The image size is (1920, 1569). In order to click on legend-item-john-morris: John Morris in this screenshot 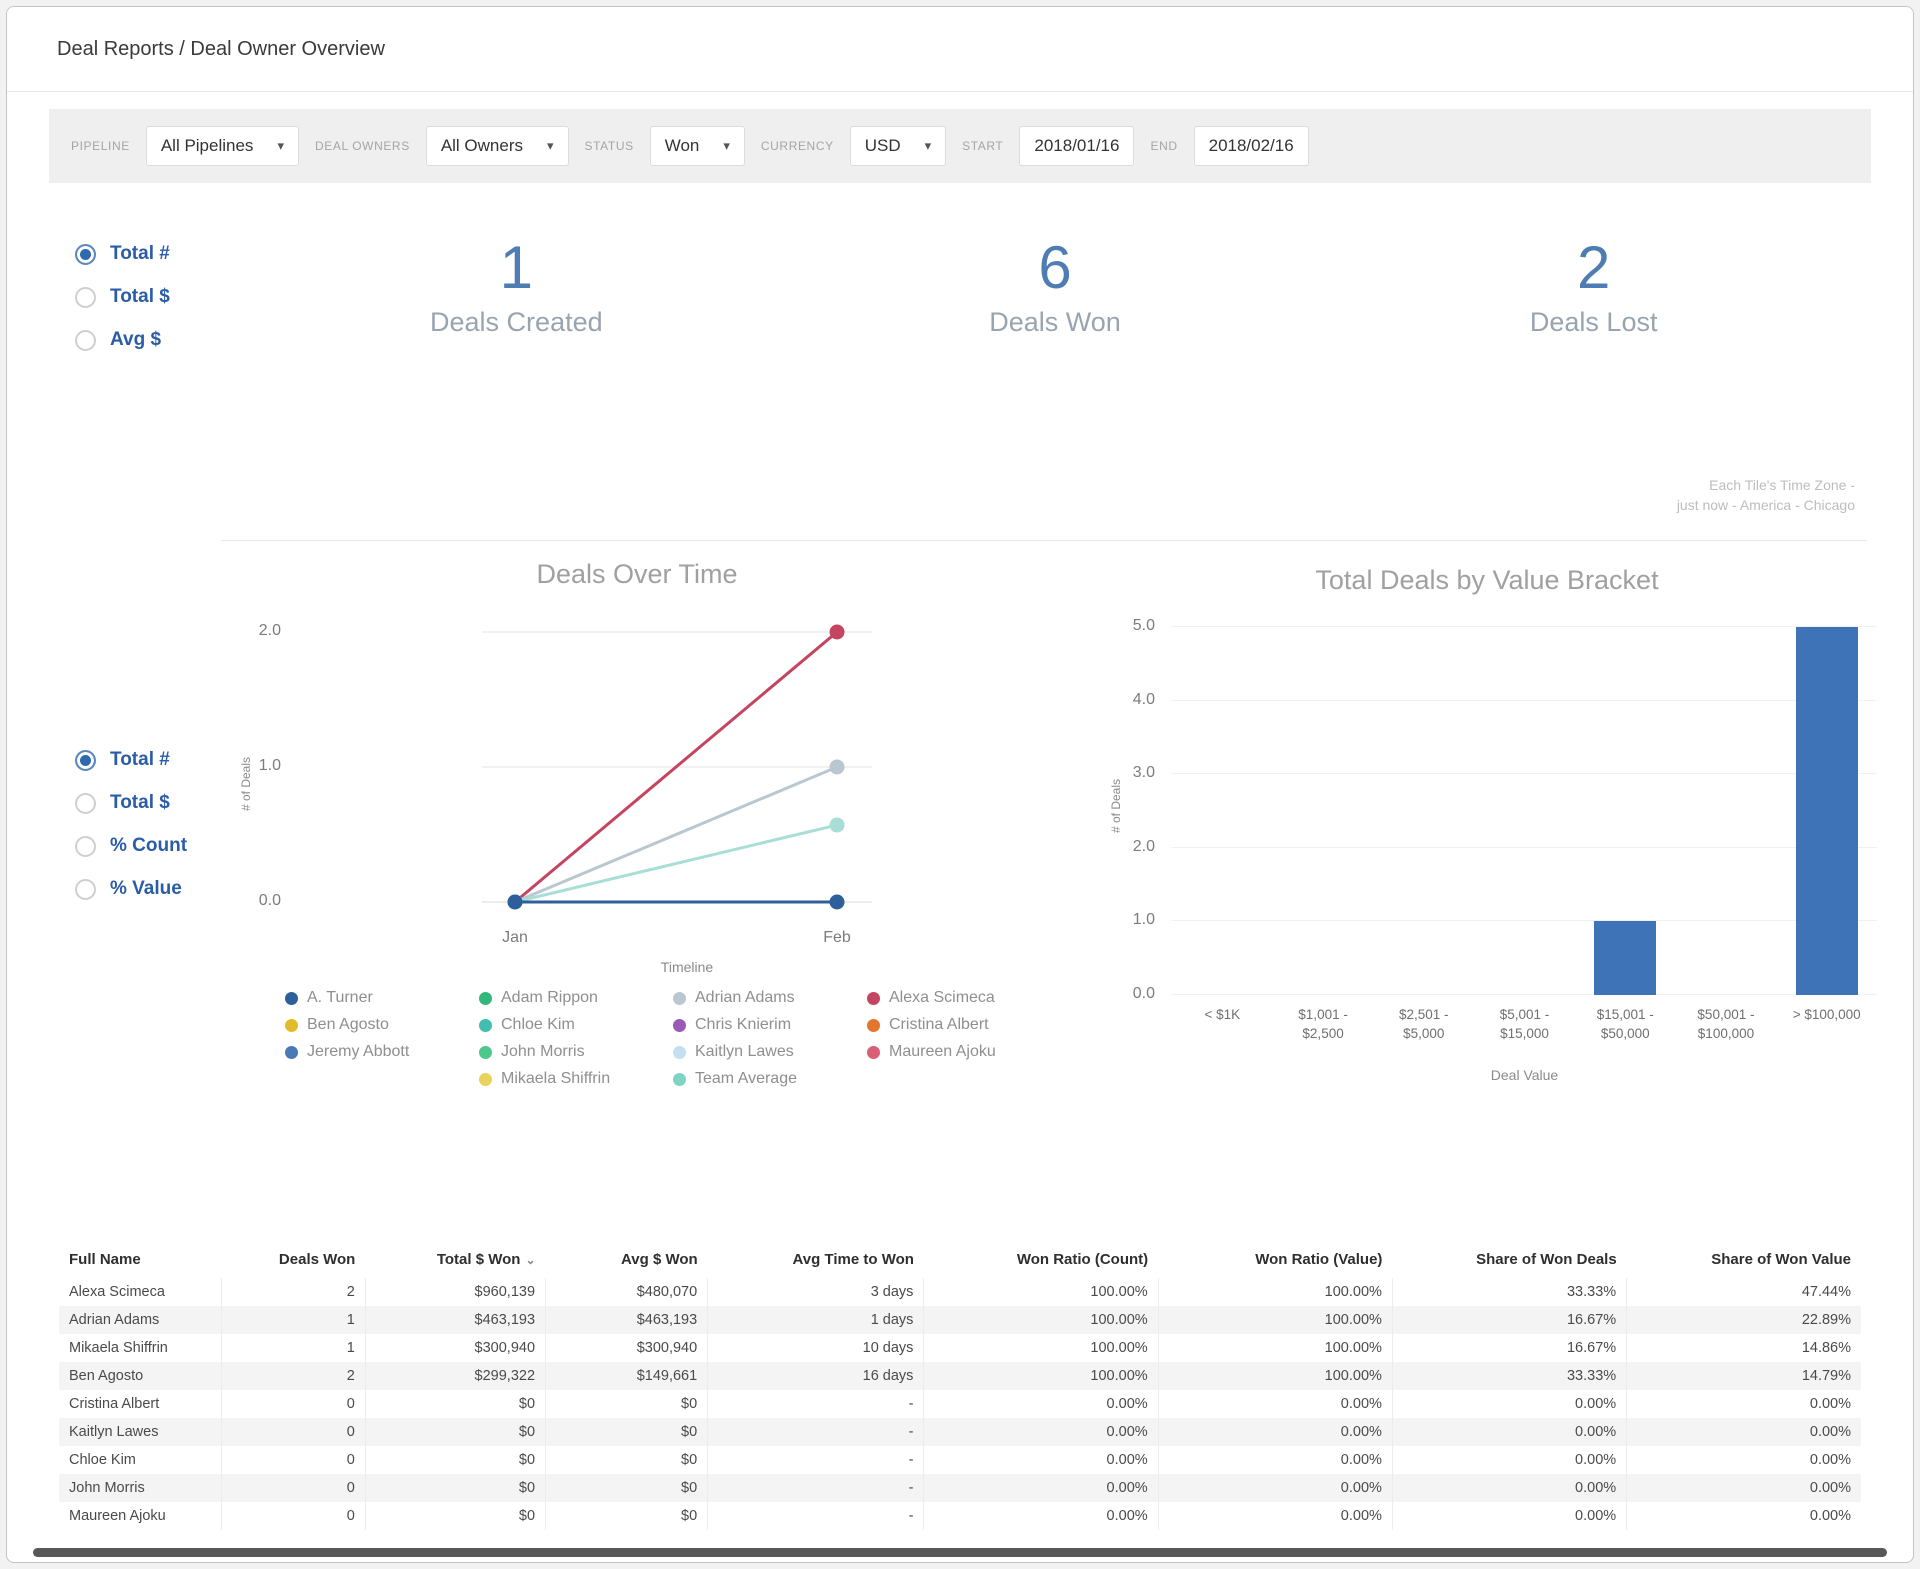, I will do `click(573, 1052)`.